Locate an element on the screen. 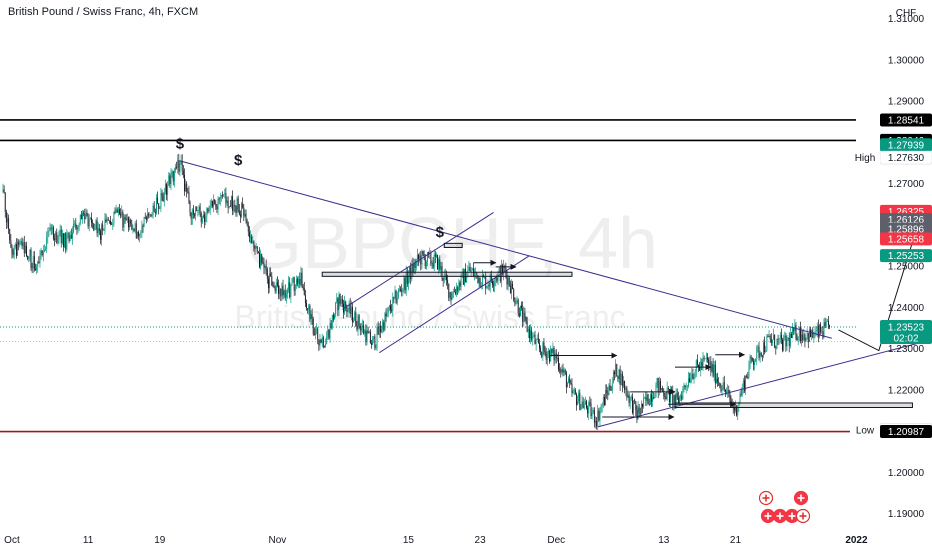 This screenshot has width=932, height=550. price-tag-label: High is located at coordinates (865, 158).